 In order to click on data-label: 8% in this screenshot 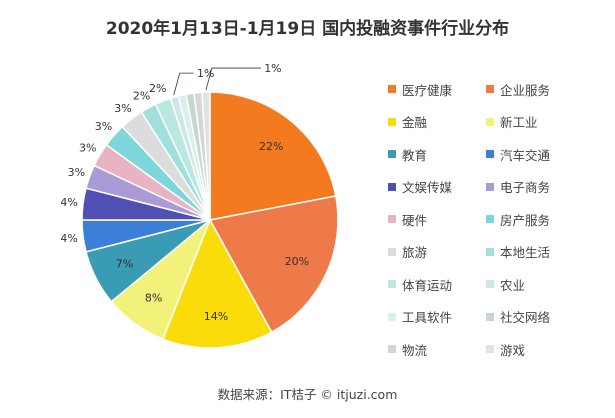, I will do `click(153, 298)`.